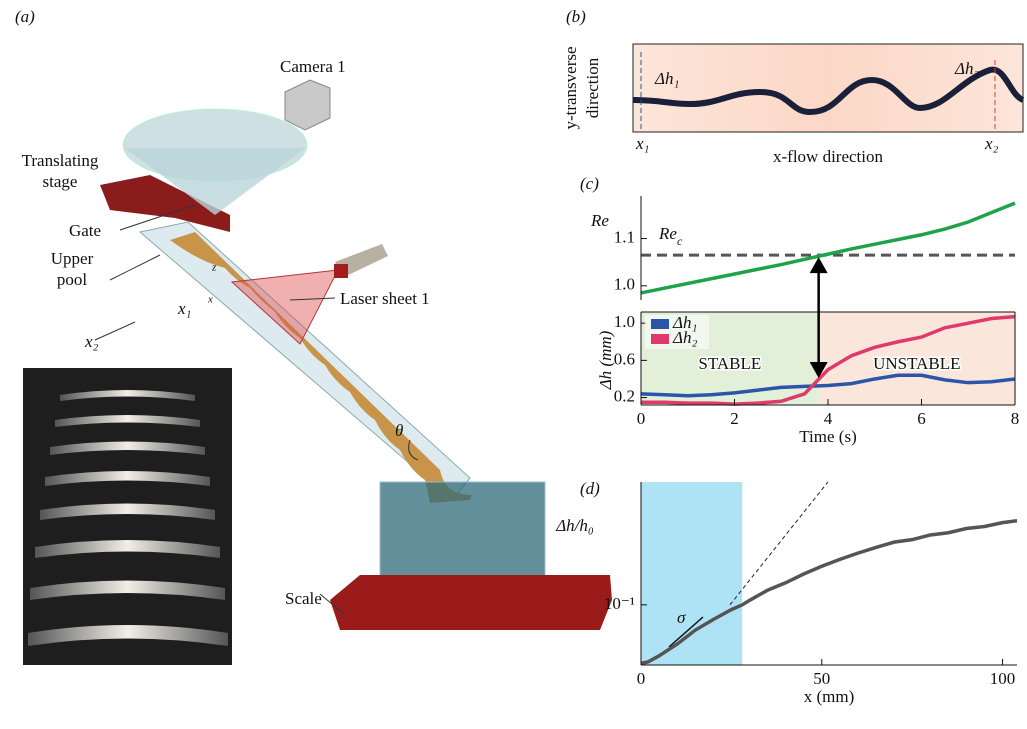  Describe the element at coordinates (589, 183) in the screenshot. I see `panel-label: (c)` at that location.